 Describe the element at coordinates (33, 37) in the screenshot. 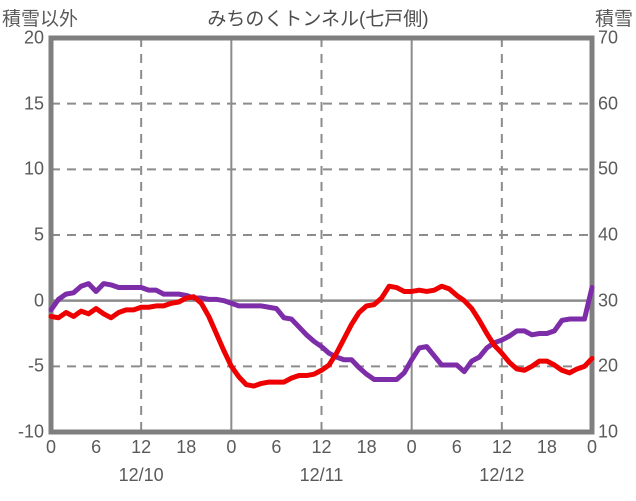

I see `left-axis-tick-label: 20` at that location.